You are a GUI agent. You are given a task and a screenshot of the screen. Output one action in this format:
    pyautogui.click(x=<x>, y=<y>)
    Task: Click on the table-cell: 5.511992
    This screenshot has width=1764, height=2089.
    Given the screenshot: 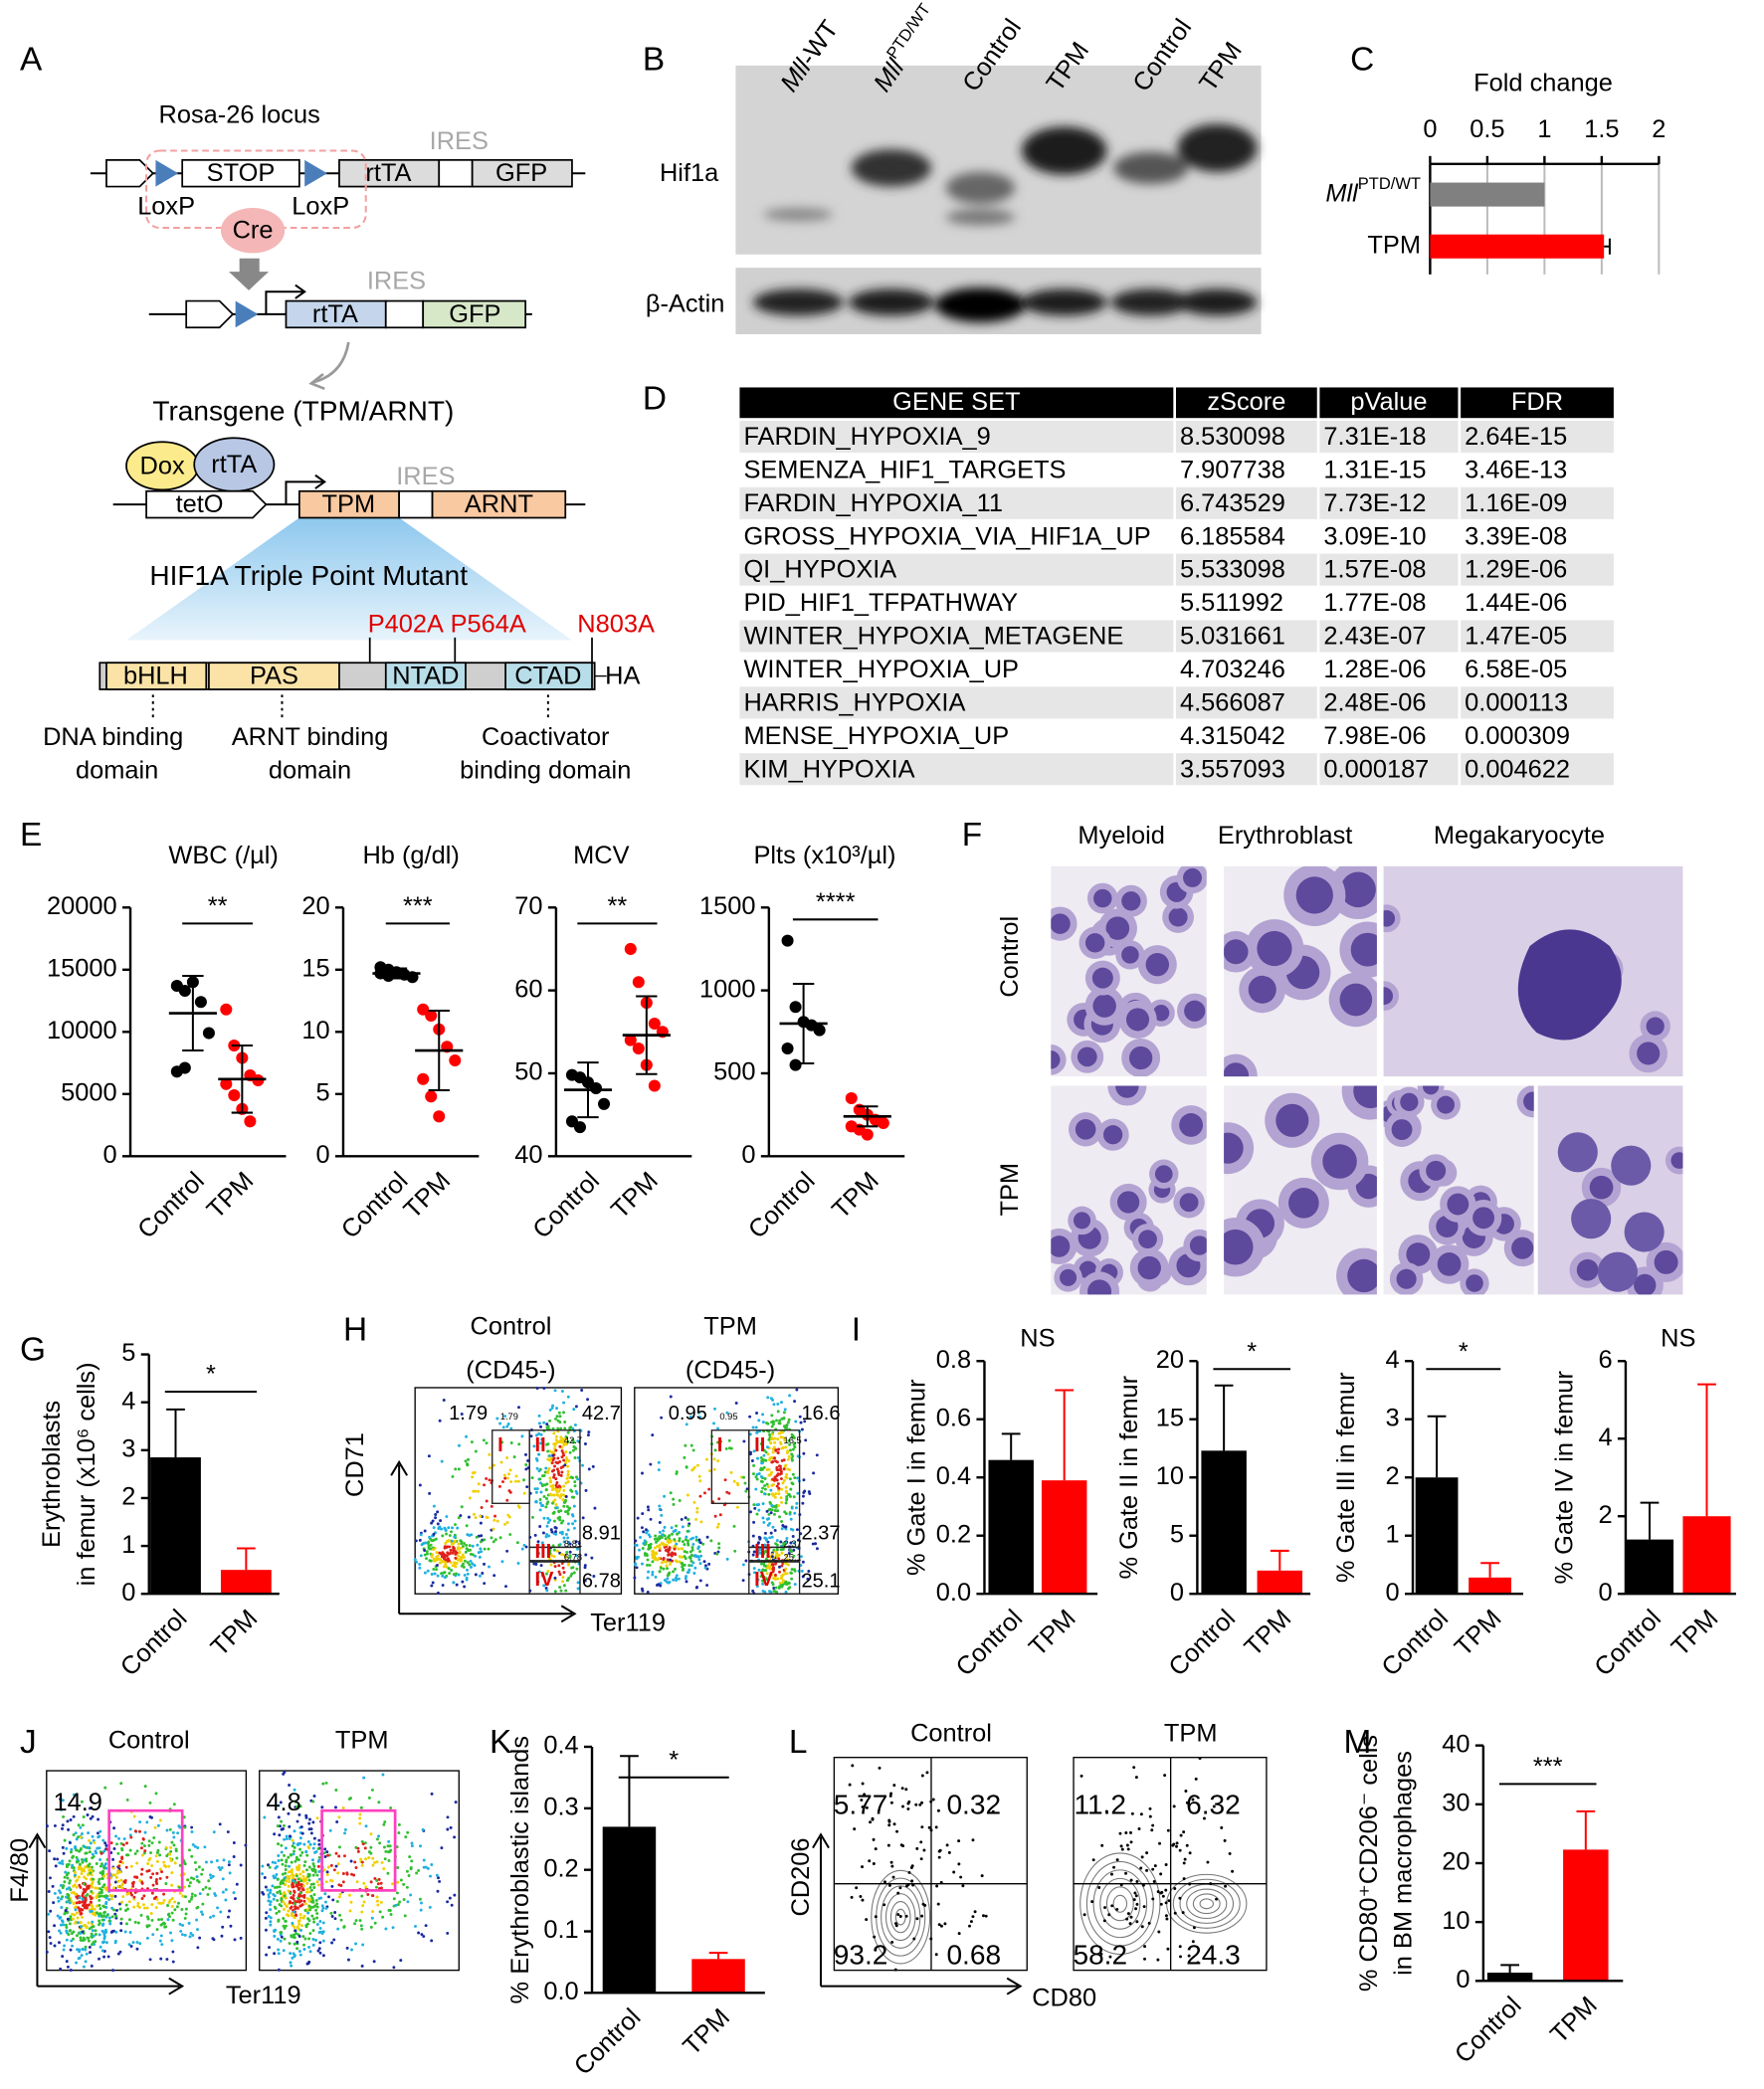 What is the action you would take?
    pyautogui.click(x=1231, y=603)
    